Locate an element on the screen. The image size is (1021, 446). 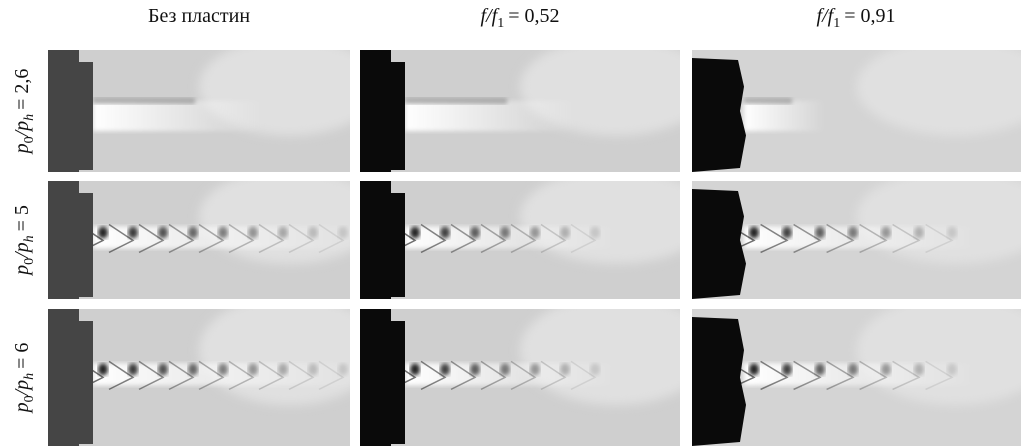
row-labels: p0/ph= 2,6p0/ph= 5p0/ph= 6 is located at coordinates (24, 242).